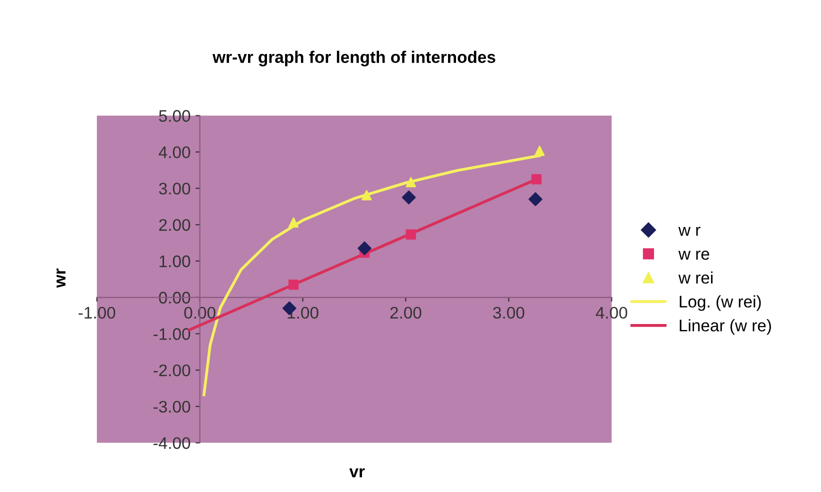 The image size is (821, 492). What do you see at coordinates (97, 312) in the screenshot?
I see `x-tick-label: -1.00` at bounding box center [97, 312].